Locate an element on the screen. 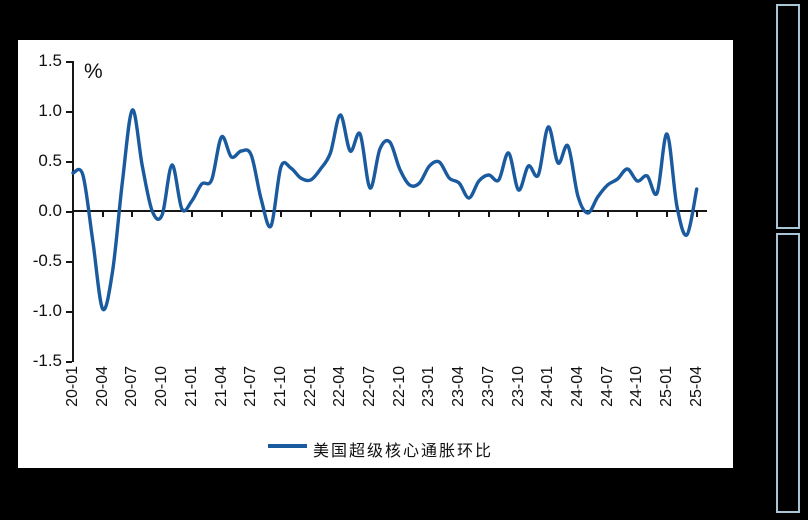 Image resolution: width=808 pixels, height=520 pixels. x-axis-zero-line is located at coordinates (390, 211).